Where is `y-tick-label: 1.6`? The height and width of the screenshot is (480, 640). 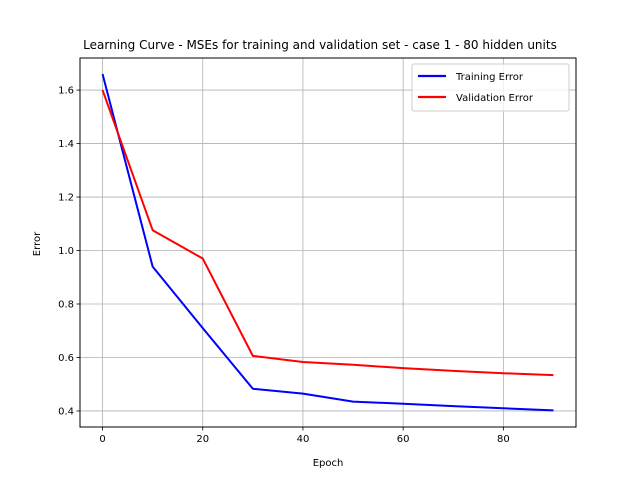 y-tick-label: 1.6 is located at coordinates (66, 91).